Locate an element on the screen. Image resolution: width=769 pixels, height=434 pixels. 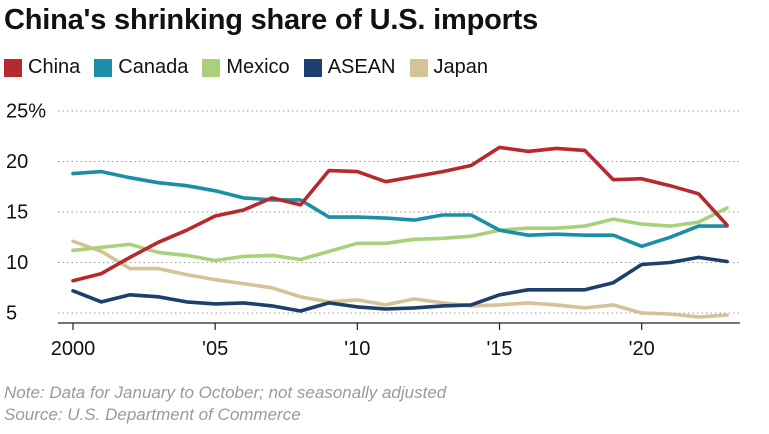
source-note: Source: U.S. Department of Commerce is located at coordinates (152, 414).